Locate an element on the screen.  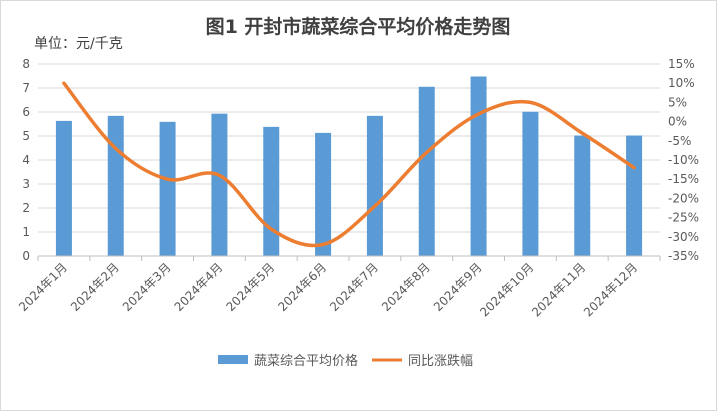
y-left-tick-label: 8 is located at coordinates (26, 64).